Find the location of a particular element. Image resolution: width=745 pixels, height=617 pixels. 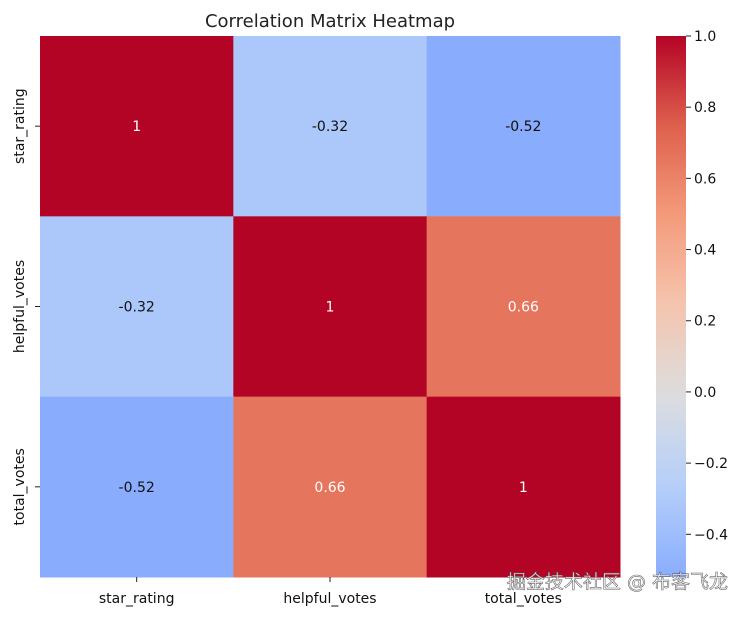

watermark-text: 掘金技术社区 @ 布客飞龙 is located at coordinates (617, 582).